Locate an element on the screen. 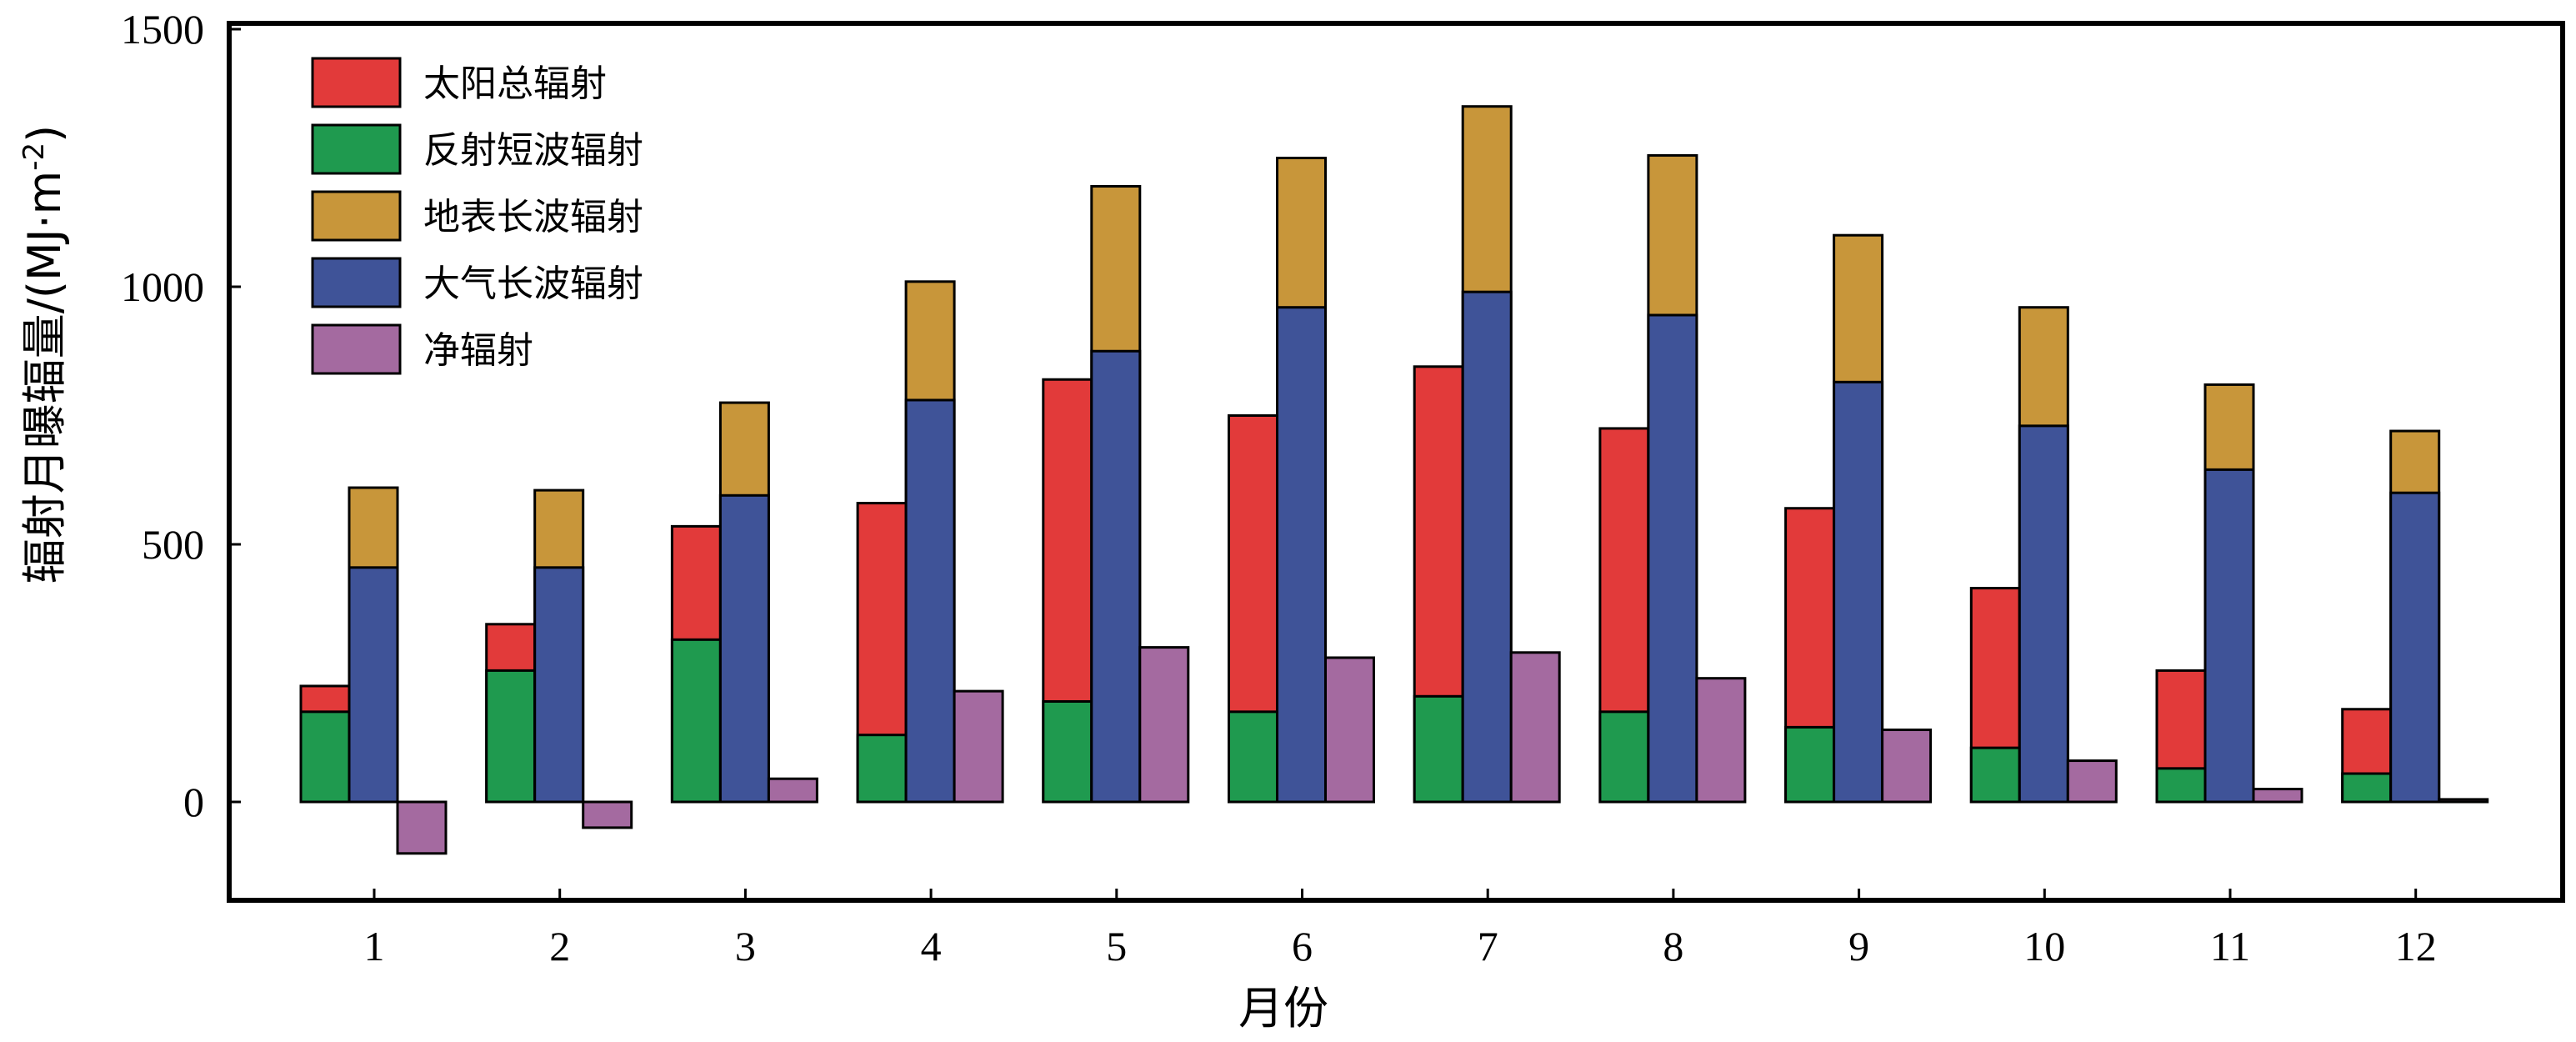 This screenshot has height=1042, width=2576. y-axis-title: 辐射月曝辐量/(MJ·m-2) is located at coordinates (44, 354).